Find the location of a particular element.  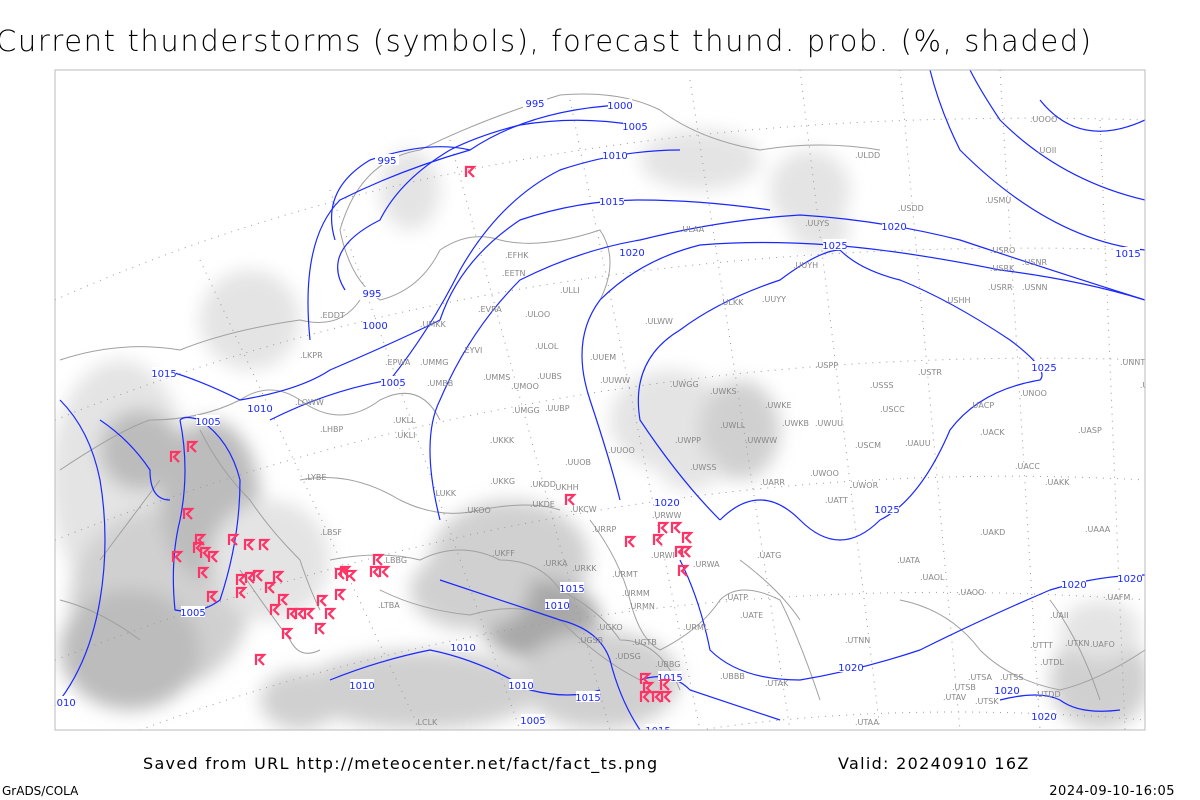

station-label: .URMM is located at coordinates (636, 593).